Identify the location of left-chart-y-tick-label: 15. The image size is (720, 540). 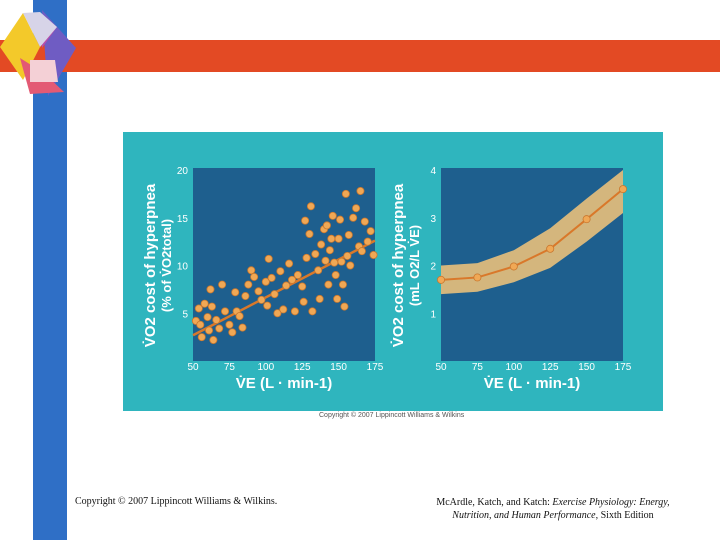
(183, 219).